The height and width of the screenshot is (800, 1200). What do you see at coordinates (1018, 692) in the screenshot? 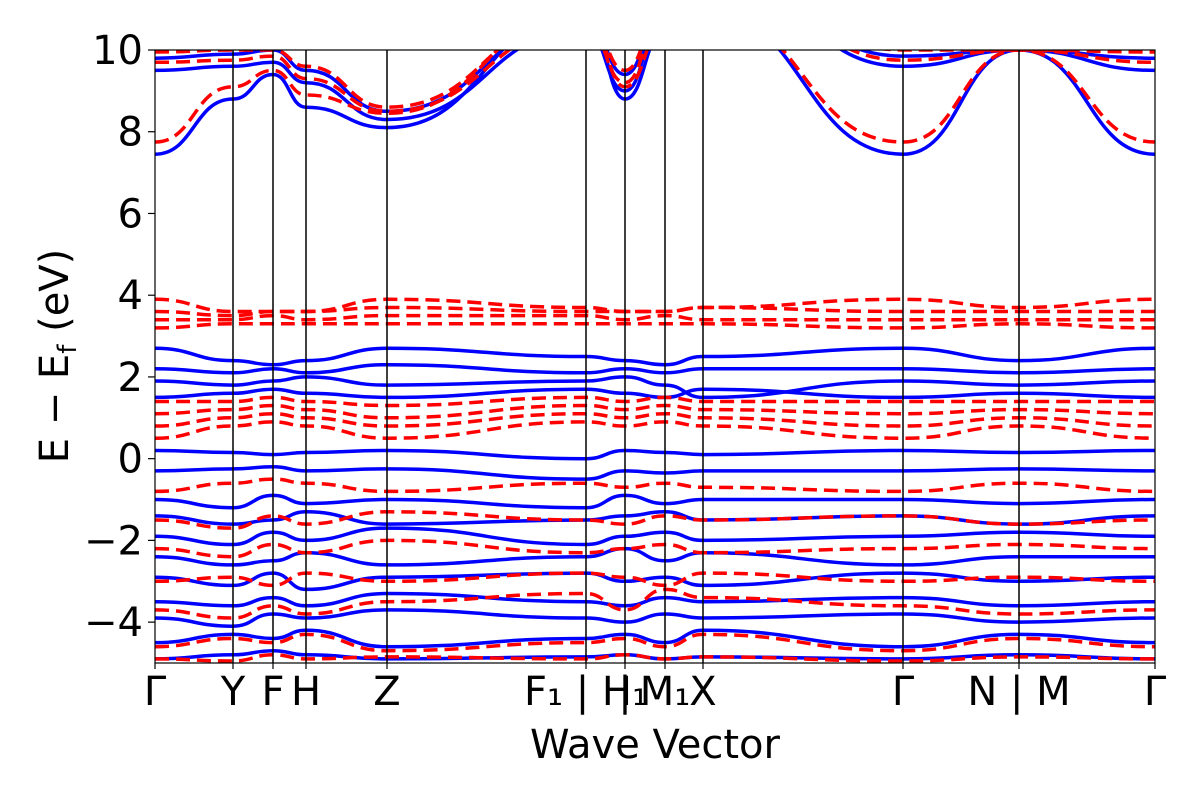
I see `x-tick-label-10: N | M` at bounding box center [1018, 692].